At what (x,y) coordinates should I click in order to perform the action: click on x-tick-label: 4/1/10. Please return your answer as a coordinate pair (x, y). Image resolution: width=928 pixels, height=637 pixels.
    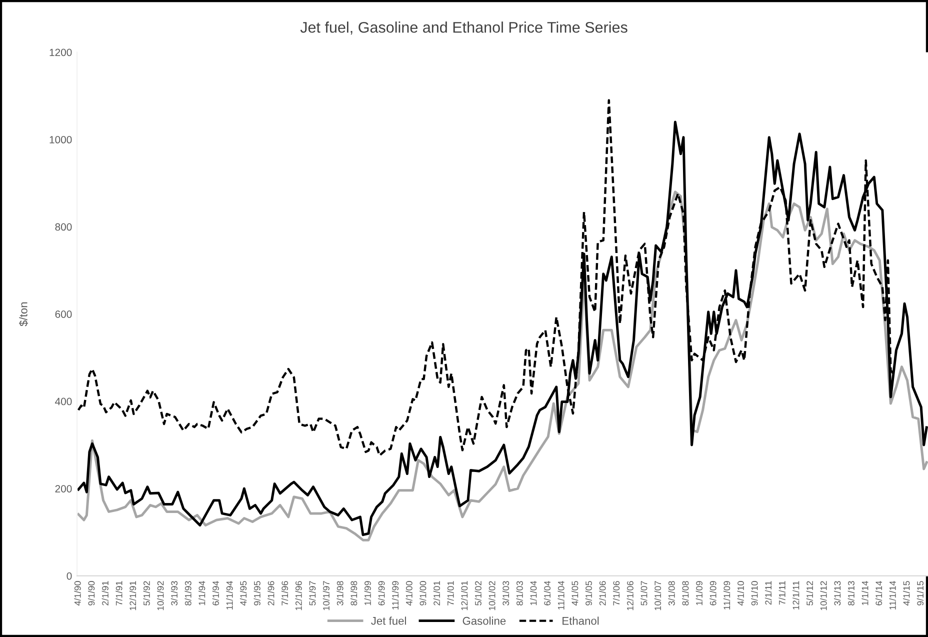
    Looking at the image, I should click on (740, 593).